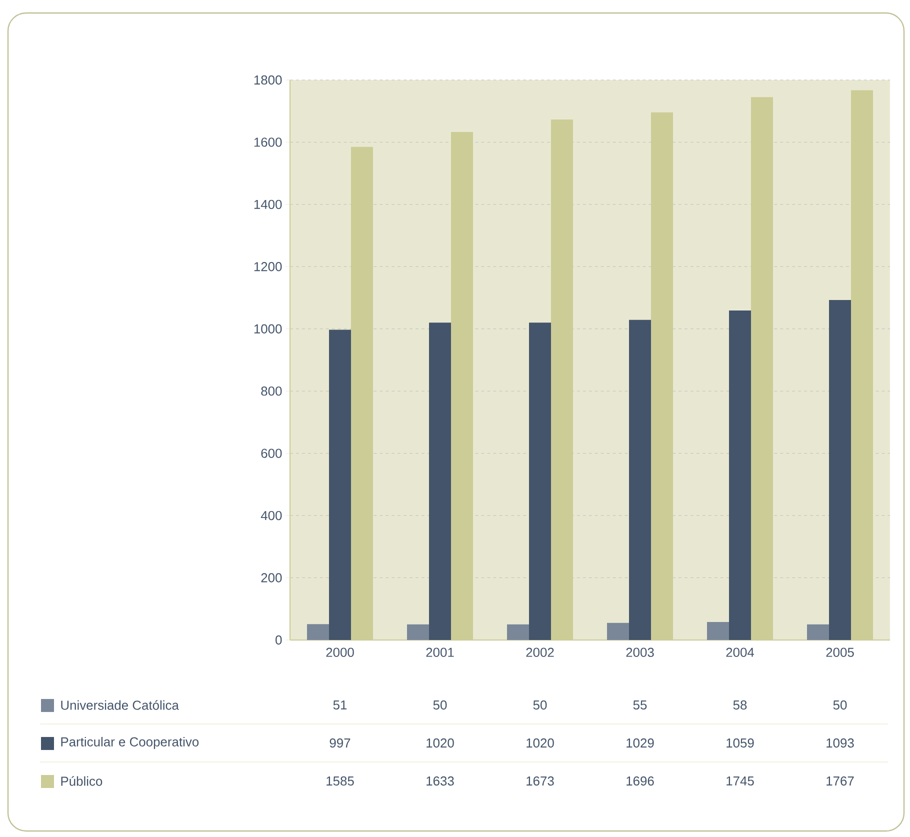 This screenshot has width=910, height=837. What do you see at coordinates (340, 781) in the screenshot?
I see `data-label: 1585` at bounding box center [340, 781].